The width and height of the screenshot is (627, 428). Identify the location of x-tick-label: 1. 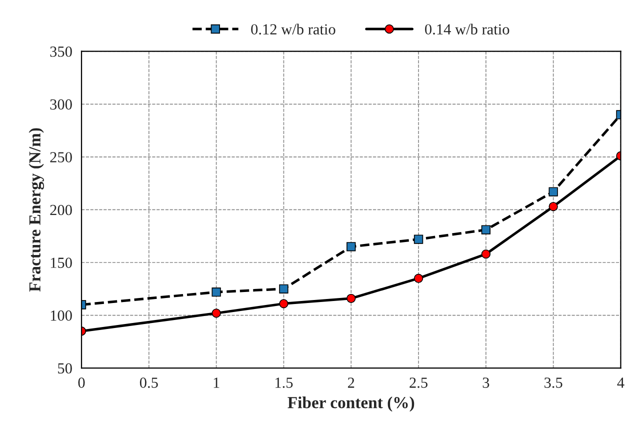
(217, 383).